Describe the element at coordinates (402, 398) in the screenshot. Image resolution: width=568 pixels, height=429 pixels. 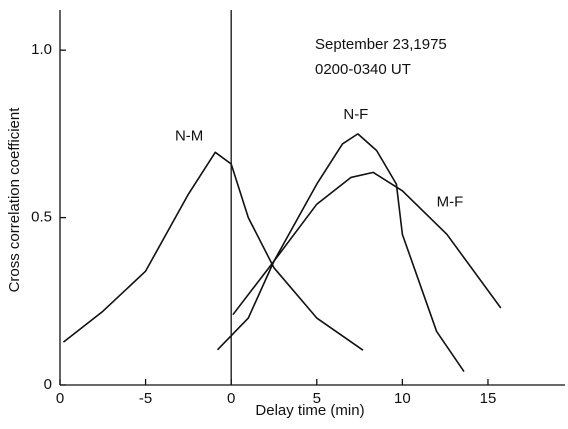
I see `x-tick-label: 10` at that location.